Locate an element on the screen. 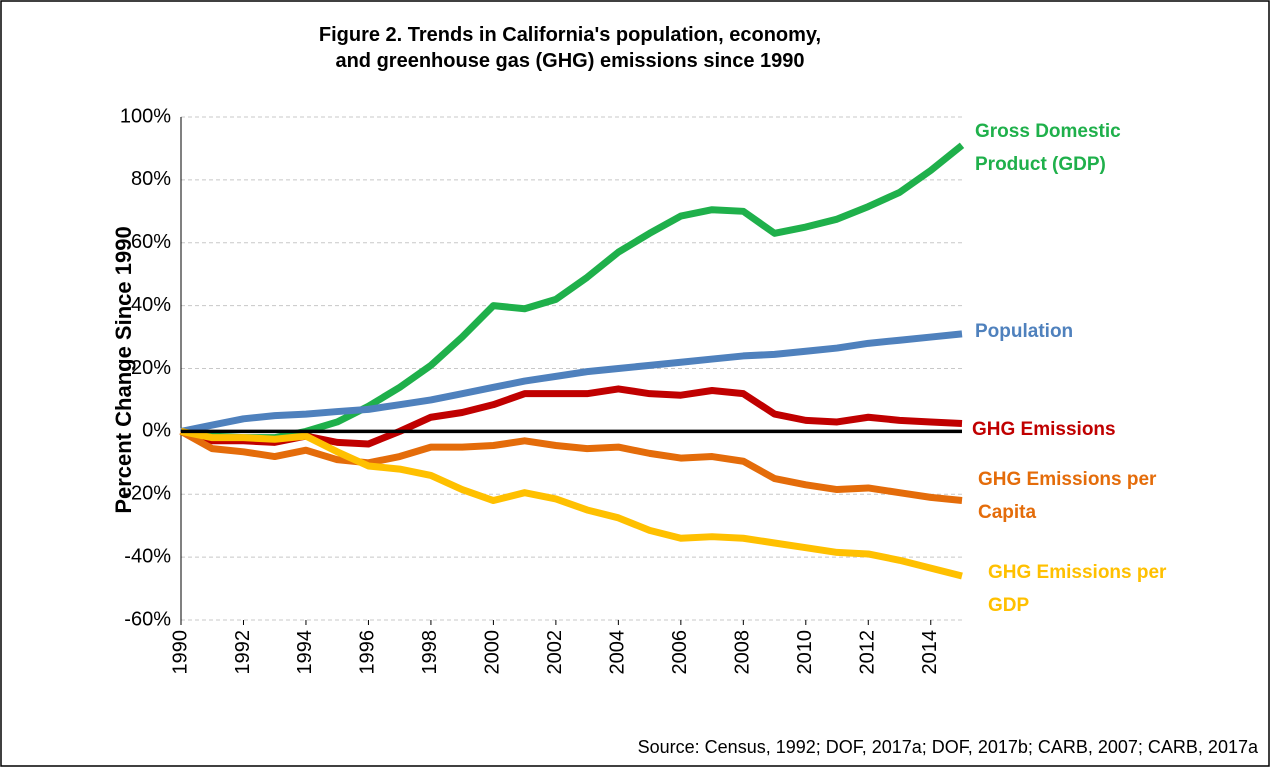 The height and width of the screenshot is (767, 1270). series-label: GHG Emissions is located at coordinates (1044, 429).